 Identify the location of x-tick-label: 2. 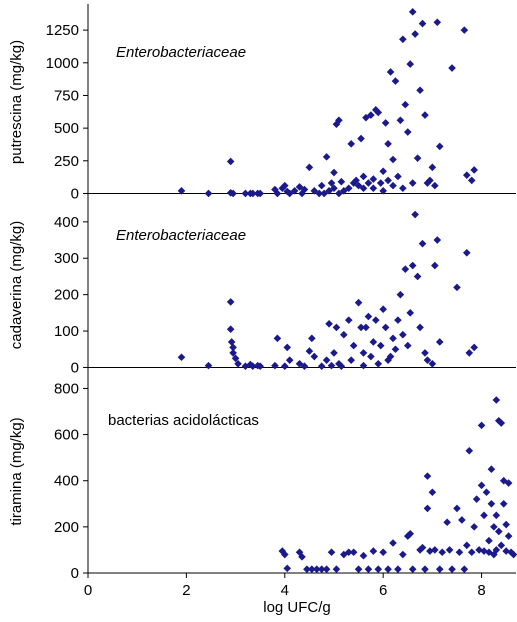
(186, 590).